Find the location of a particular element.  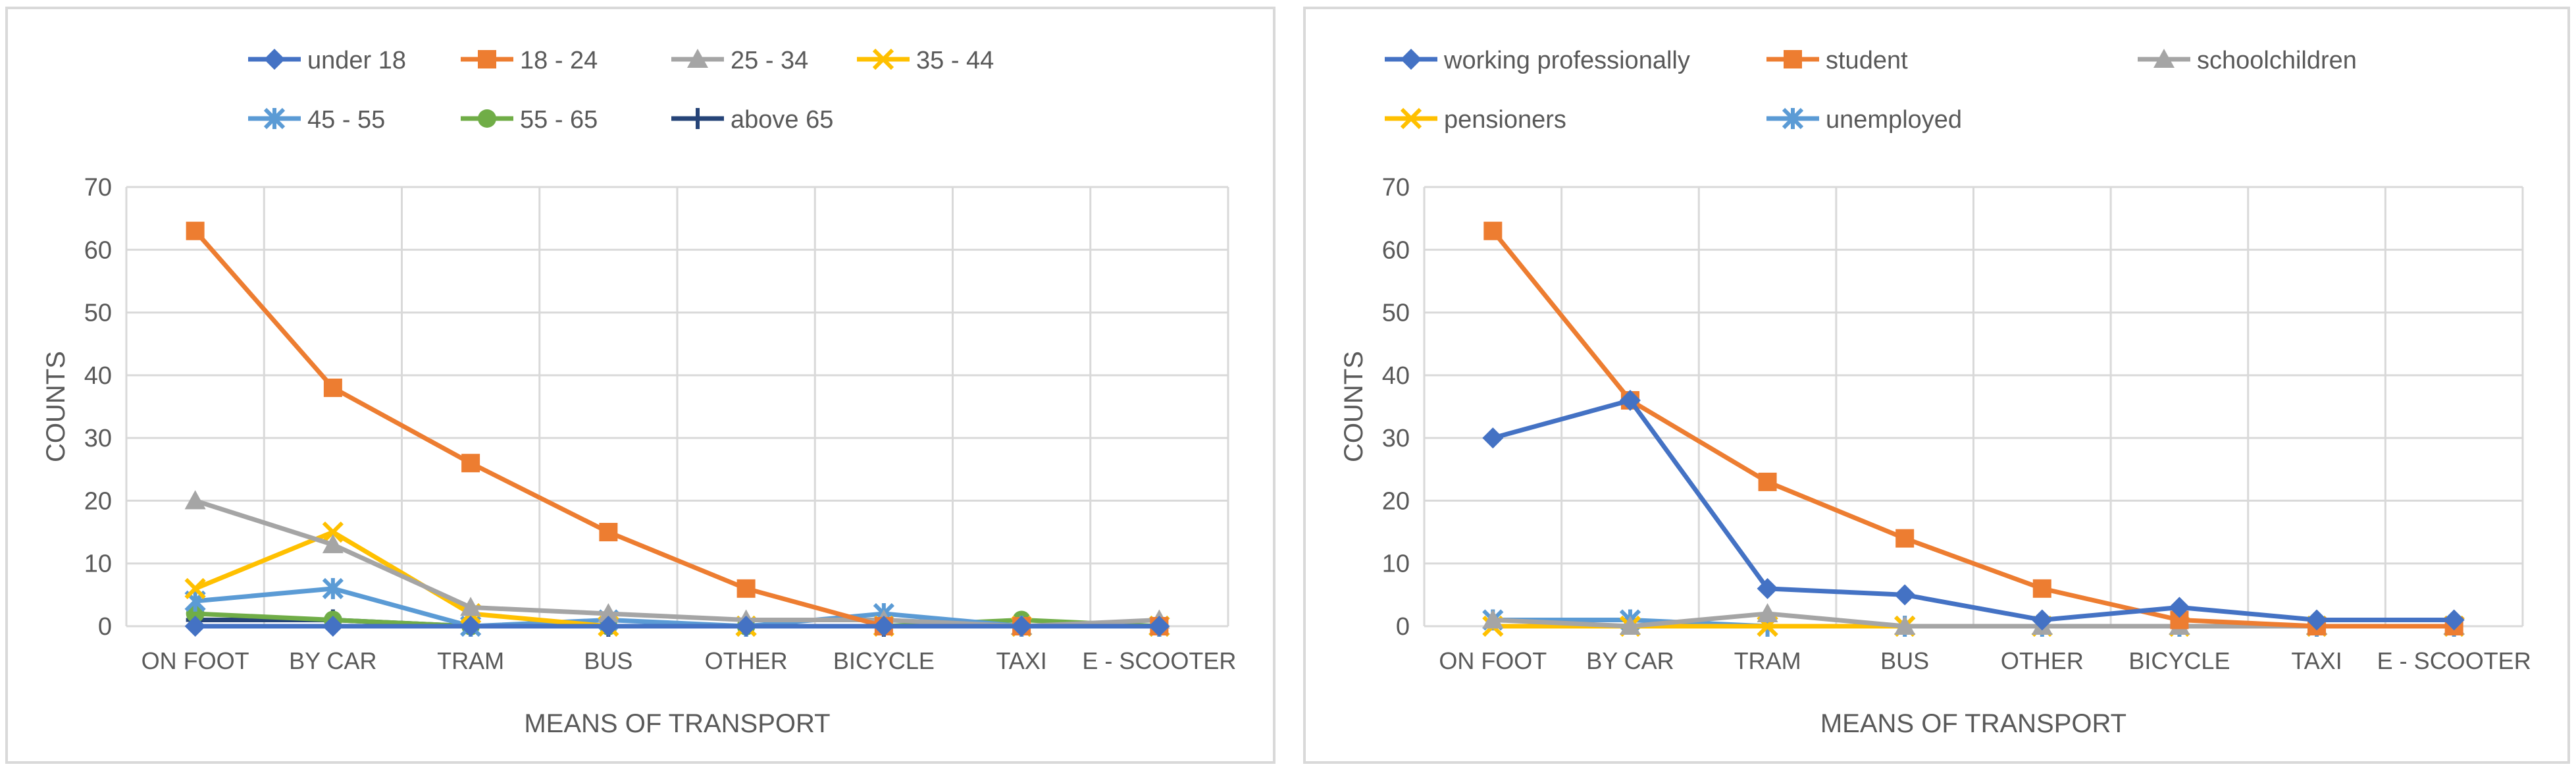

legend-item: 25 - 34 is located at coordinates (739, 60).